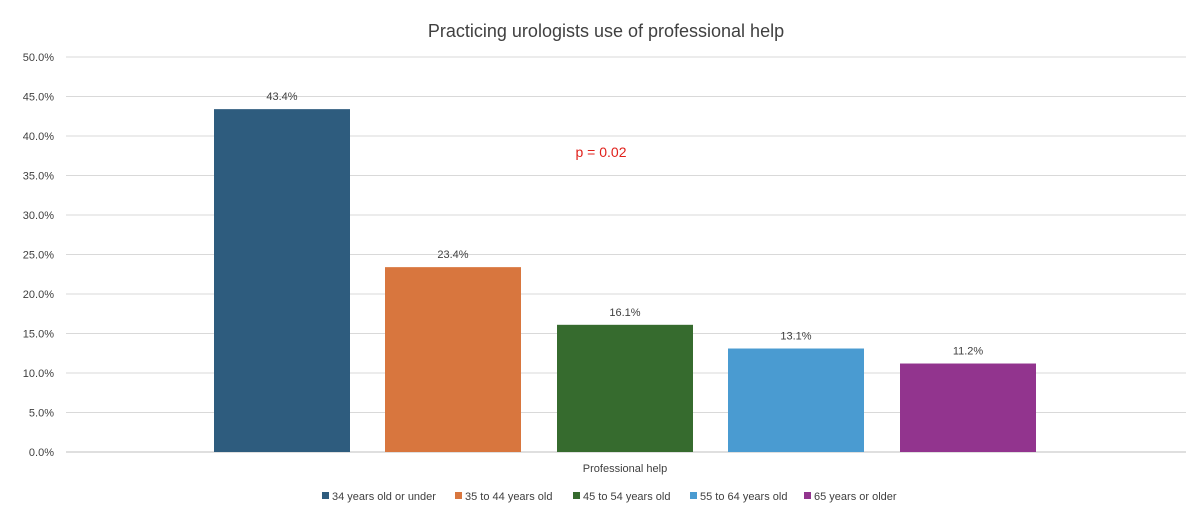  Describe the element at coordinates (601, 152) in the screenshot. I see `annotation-p-value: p = 0.02` at that location.